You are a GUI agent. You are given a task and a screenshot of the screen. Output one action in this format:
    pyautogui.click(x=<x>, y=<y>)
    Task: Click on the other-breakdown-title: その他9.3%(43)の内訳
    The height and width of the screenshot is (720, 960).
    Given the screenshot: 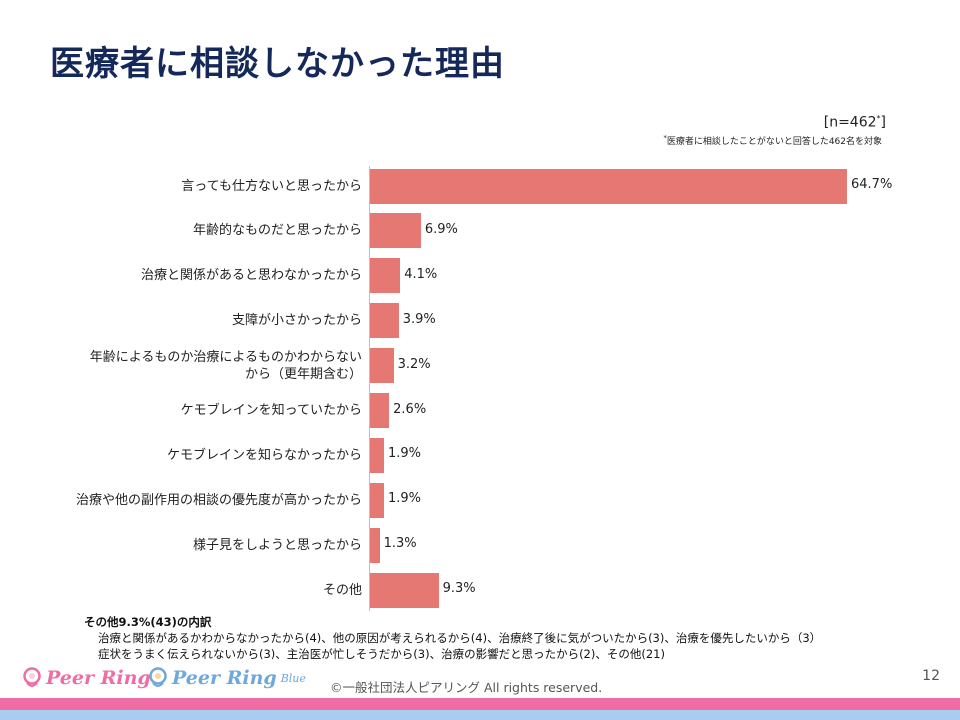 What is the action you would take?
    pyautogui.click(x=148, y=622)
    